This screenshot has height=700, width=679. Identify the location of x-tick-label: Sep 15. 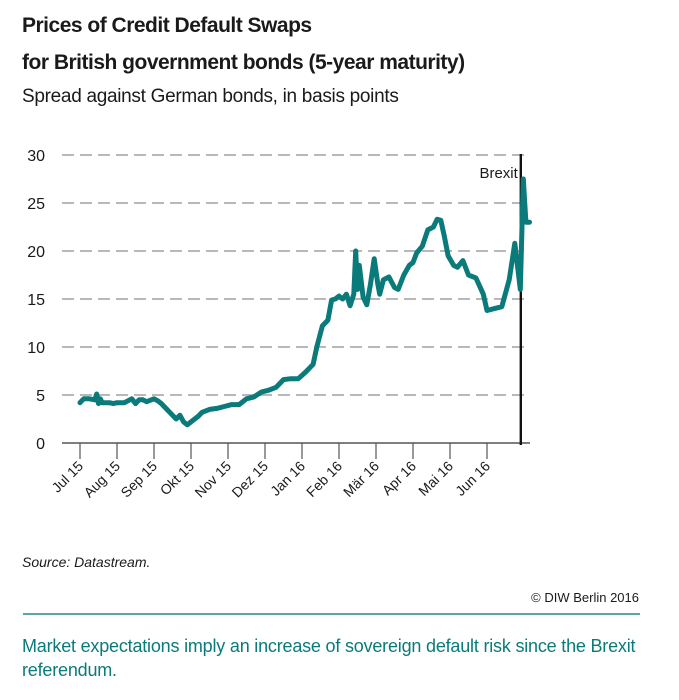
(138, 479).